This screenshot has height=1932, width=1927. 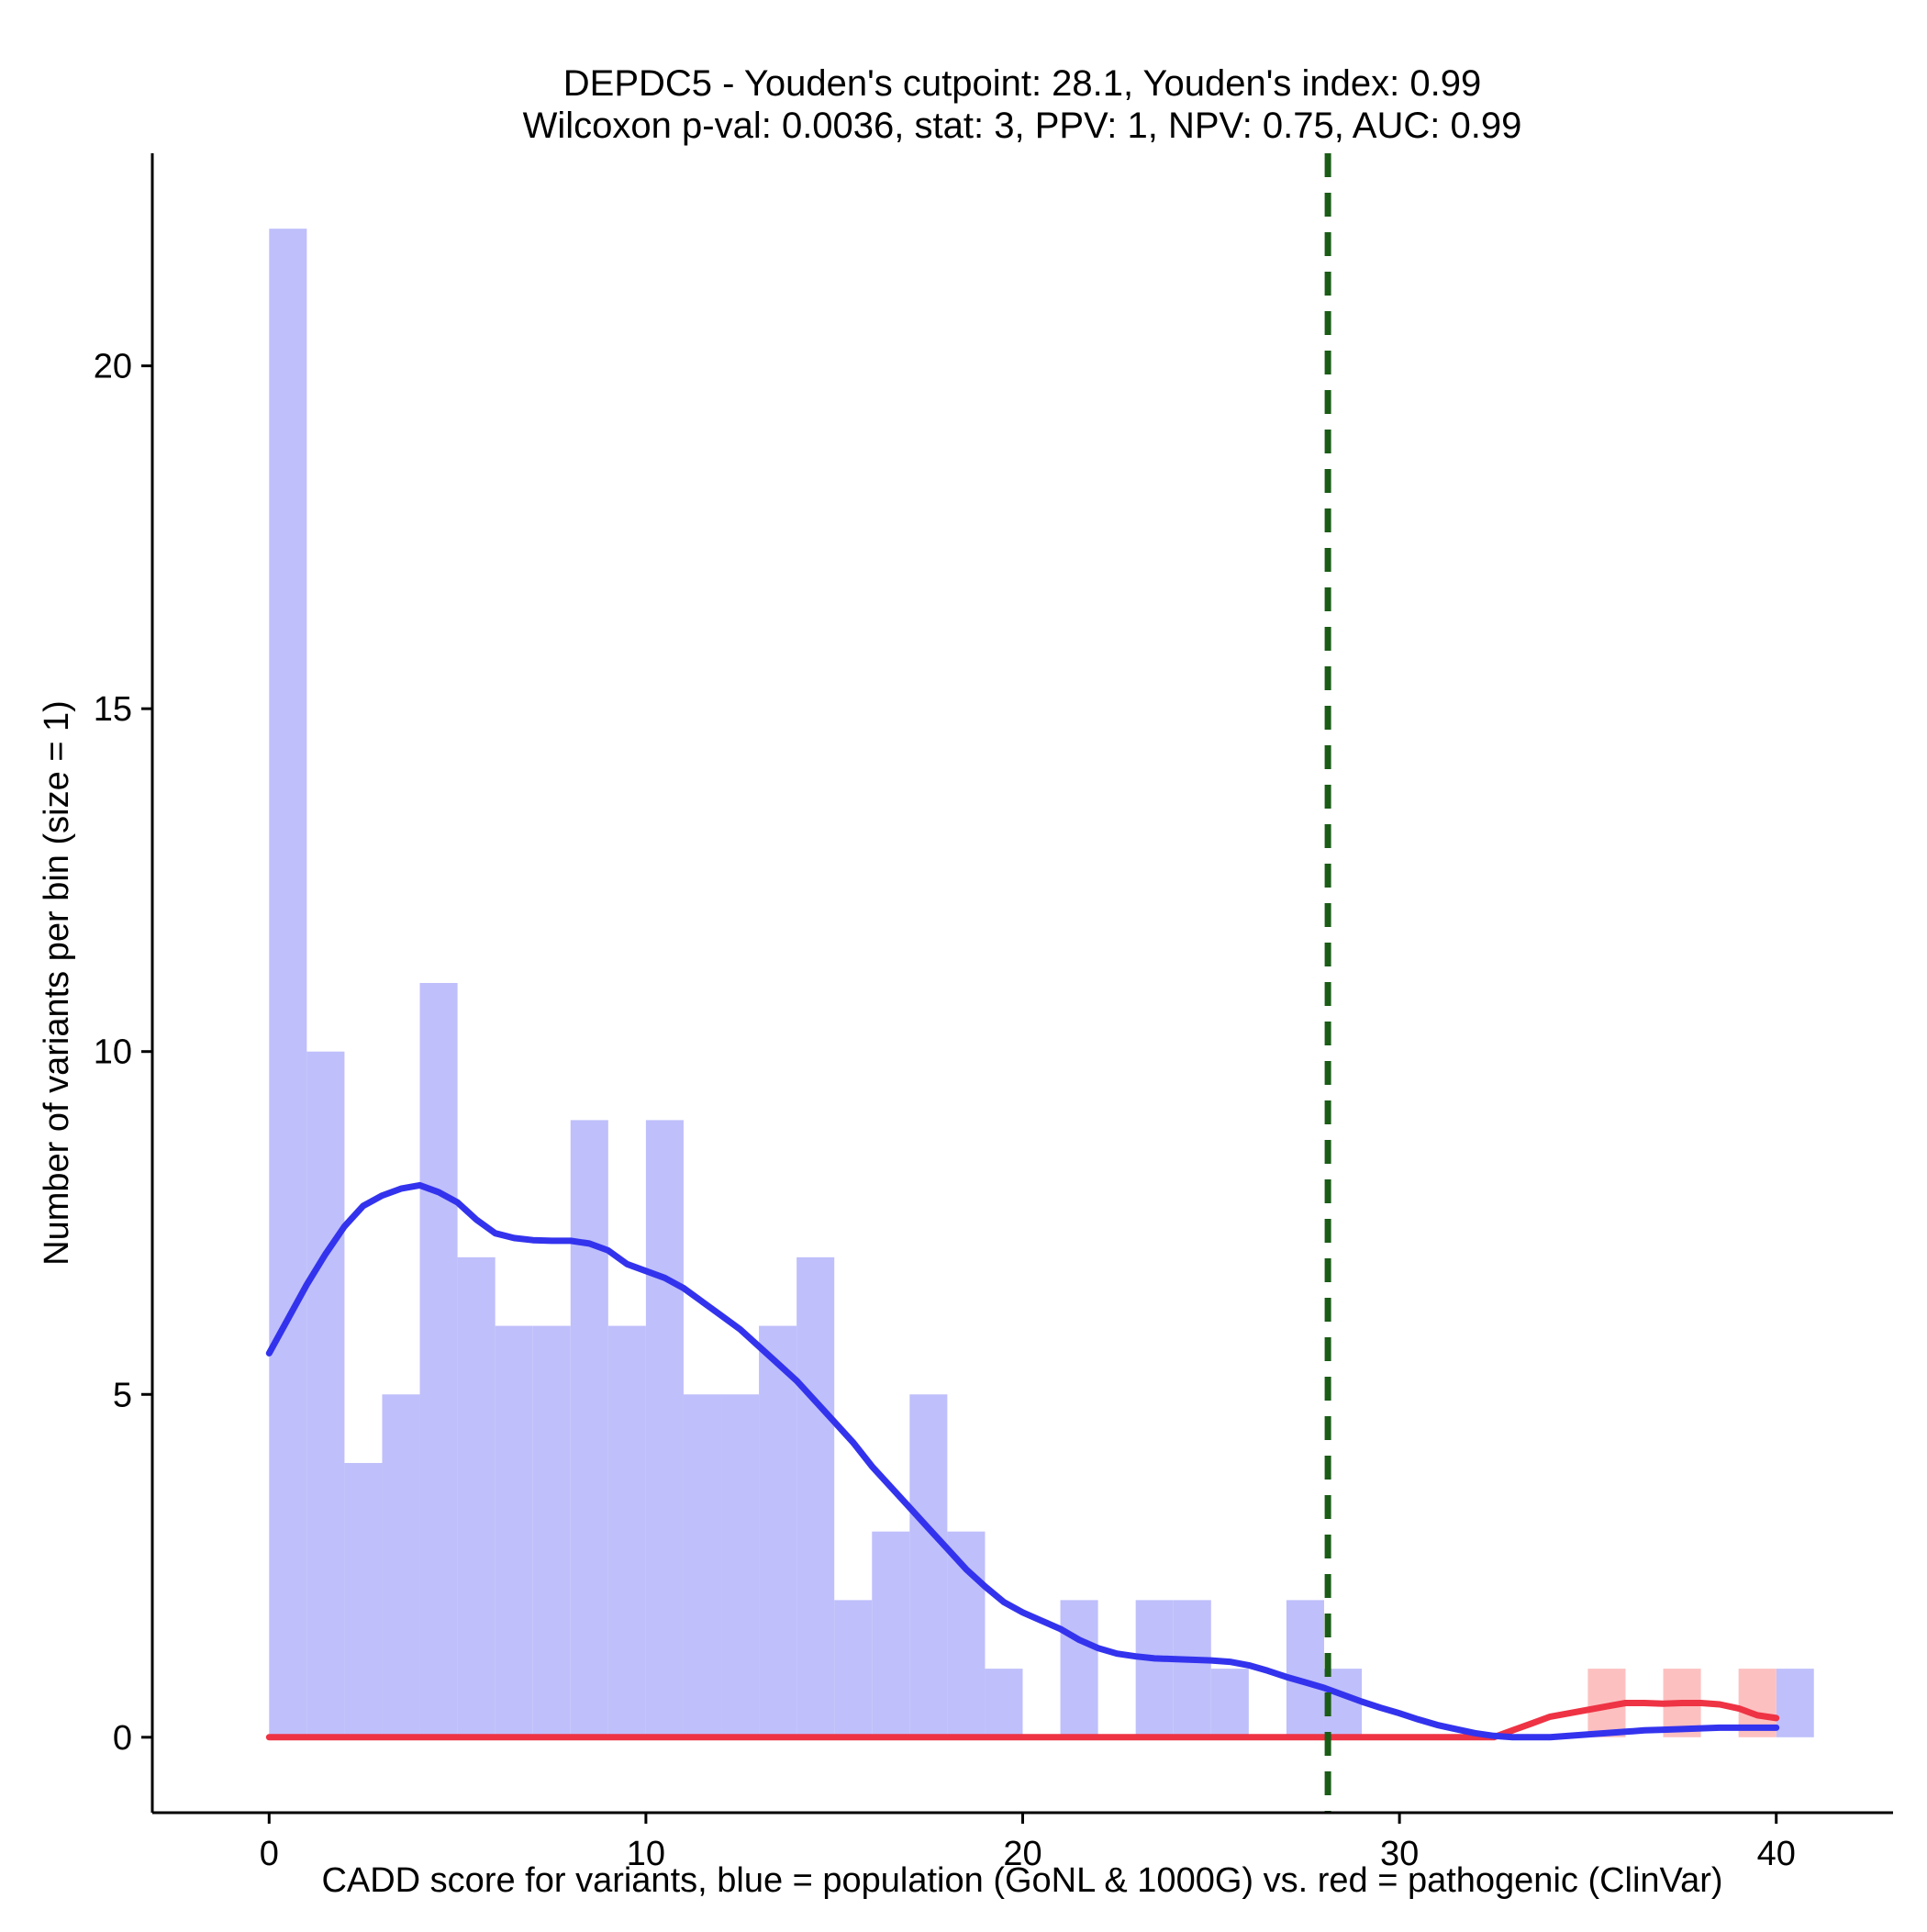 What do you see at coordinates (1399, 1854) in the screenshot?
I see `x-tick-label: 30` at bounding box center [1399, 1854].